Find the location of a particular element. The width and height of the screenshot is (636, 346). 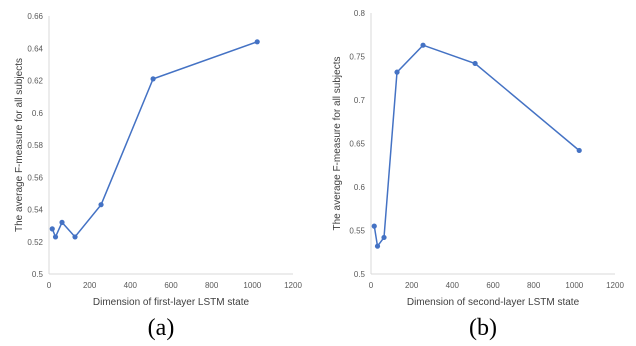

y-tick-label: 0.65 is located at coordinates (357, 144).